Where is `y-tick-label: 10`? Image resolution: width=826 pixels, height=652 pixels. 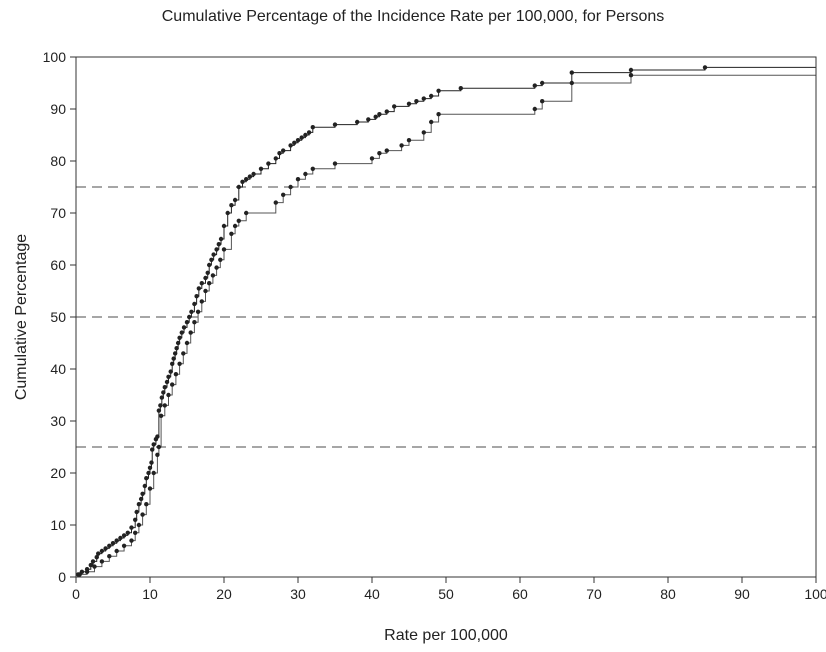
y-tick-label: 10 is located at coordinates (58, 525).